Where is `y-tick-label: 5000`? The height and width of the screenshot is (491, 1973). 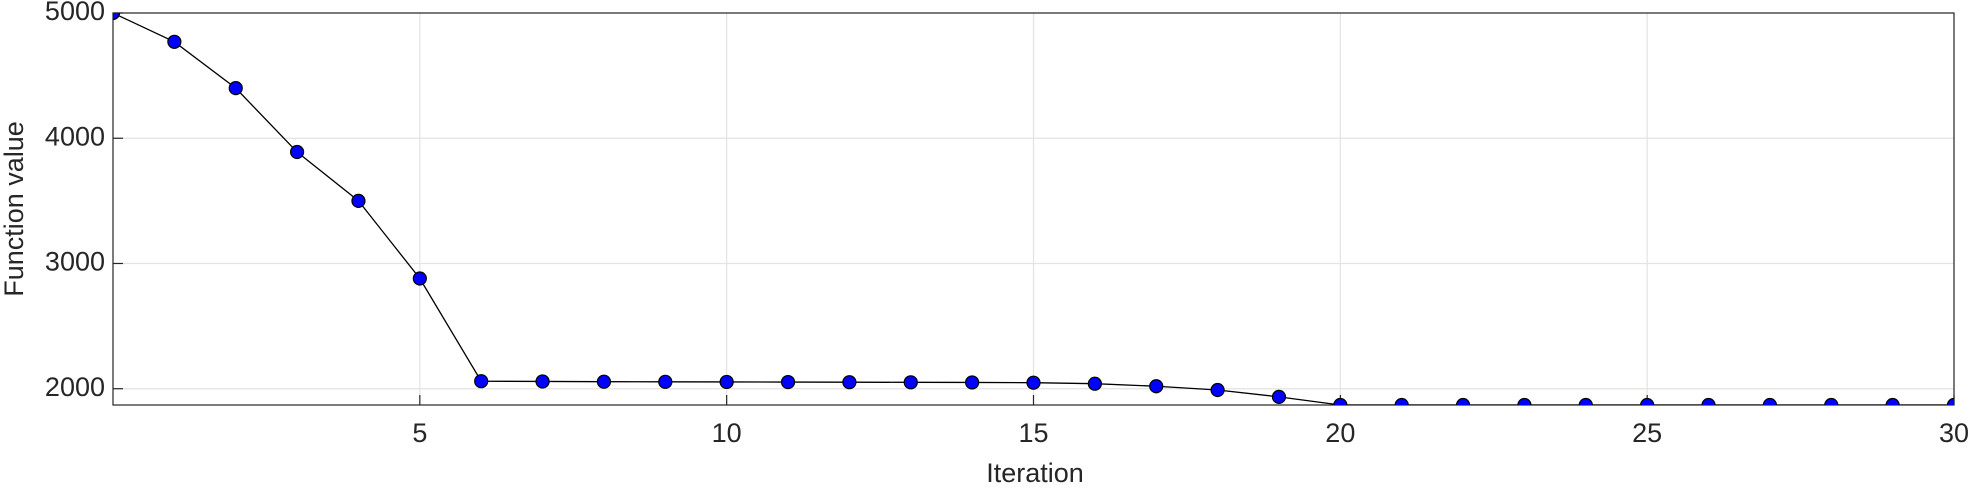
y-tick-label: 5000 is located at coordinates (75, 13).